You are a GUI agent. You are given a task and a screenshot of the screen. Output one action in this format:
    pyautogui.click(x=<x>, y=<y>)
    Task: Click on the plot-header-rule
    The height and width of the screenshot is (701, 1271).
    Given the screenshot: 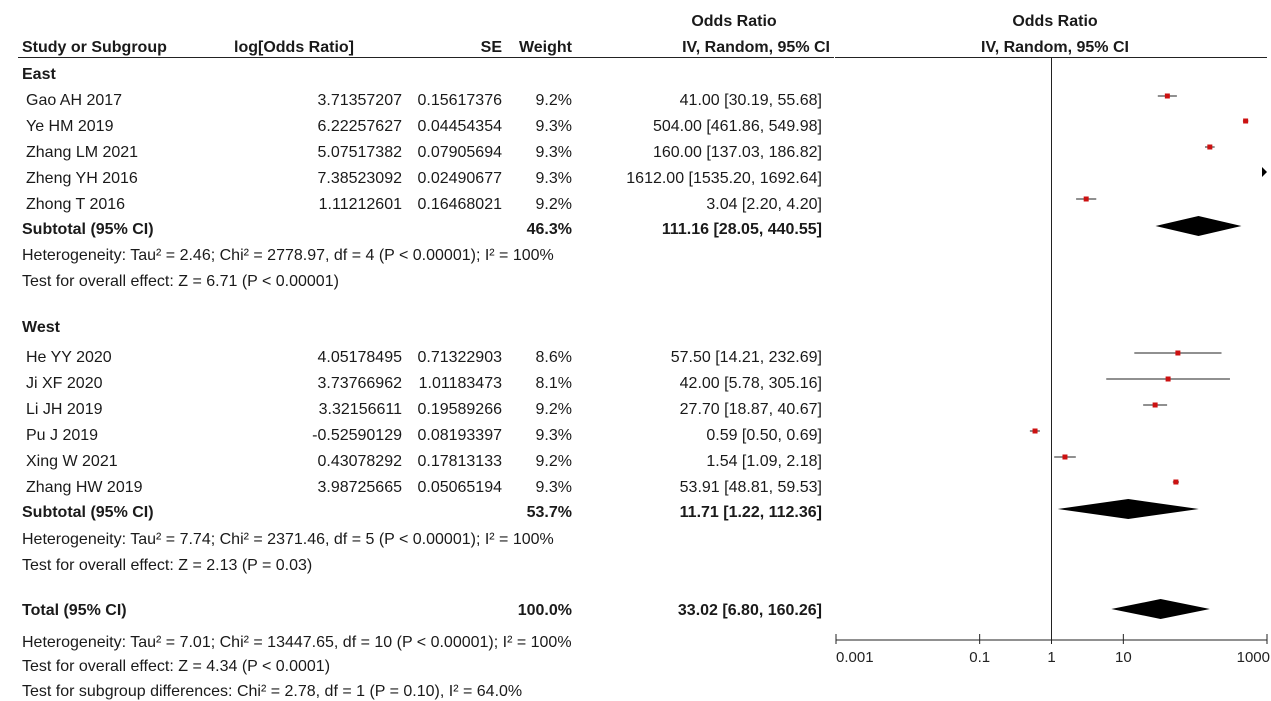 What is the action you would take?
    pyautogui.click(x=1051, y=57)
    